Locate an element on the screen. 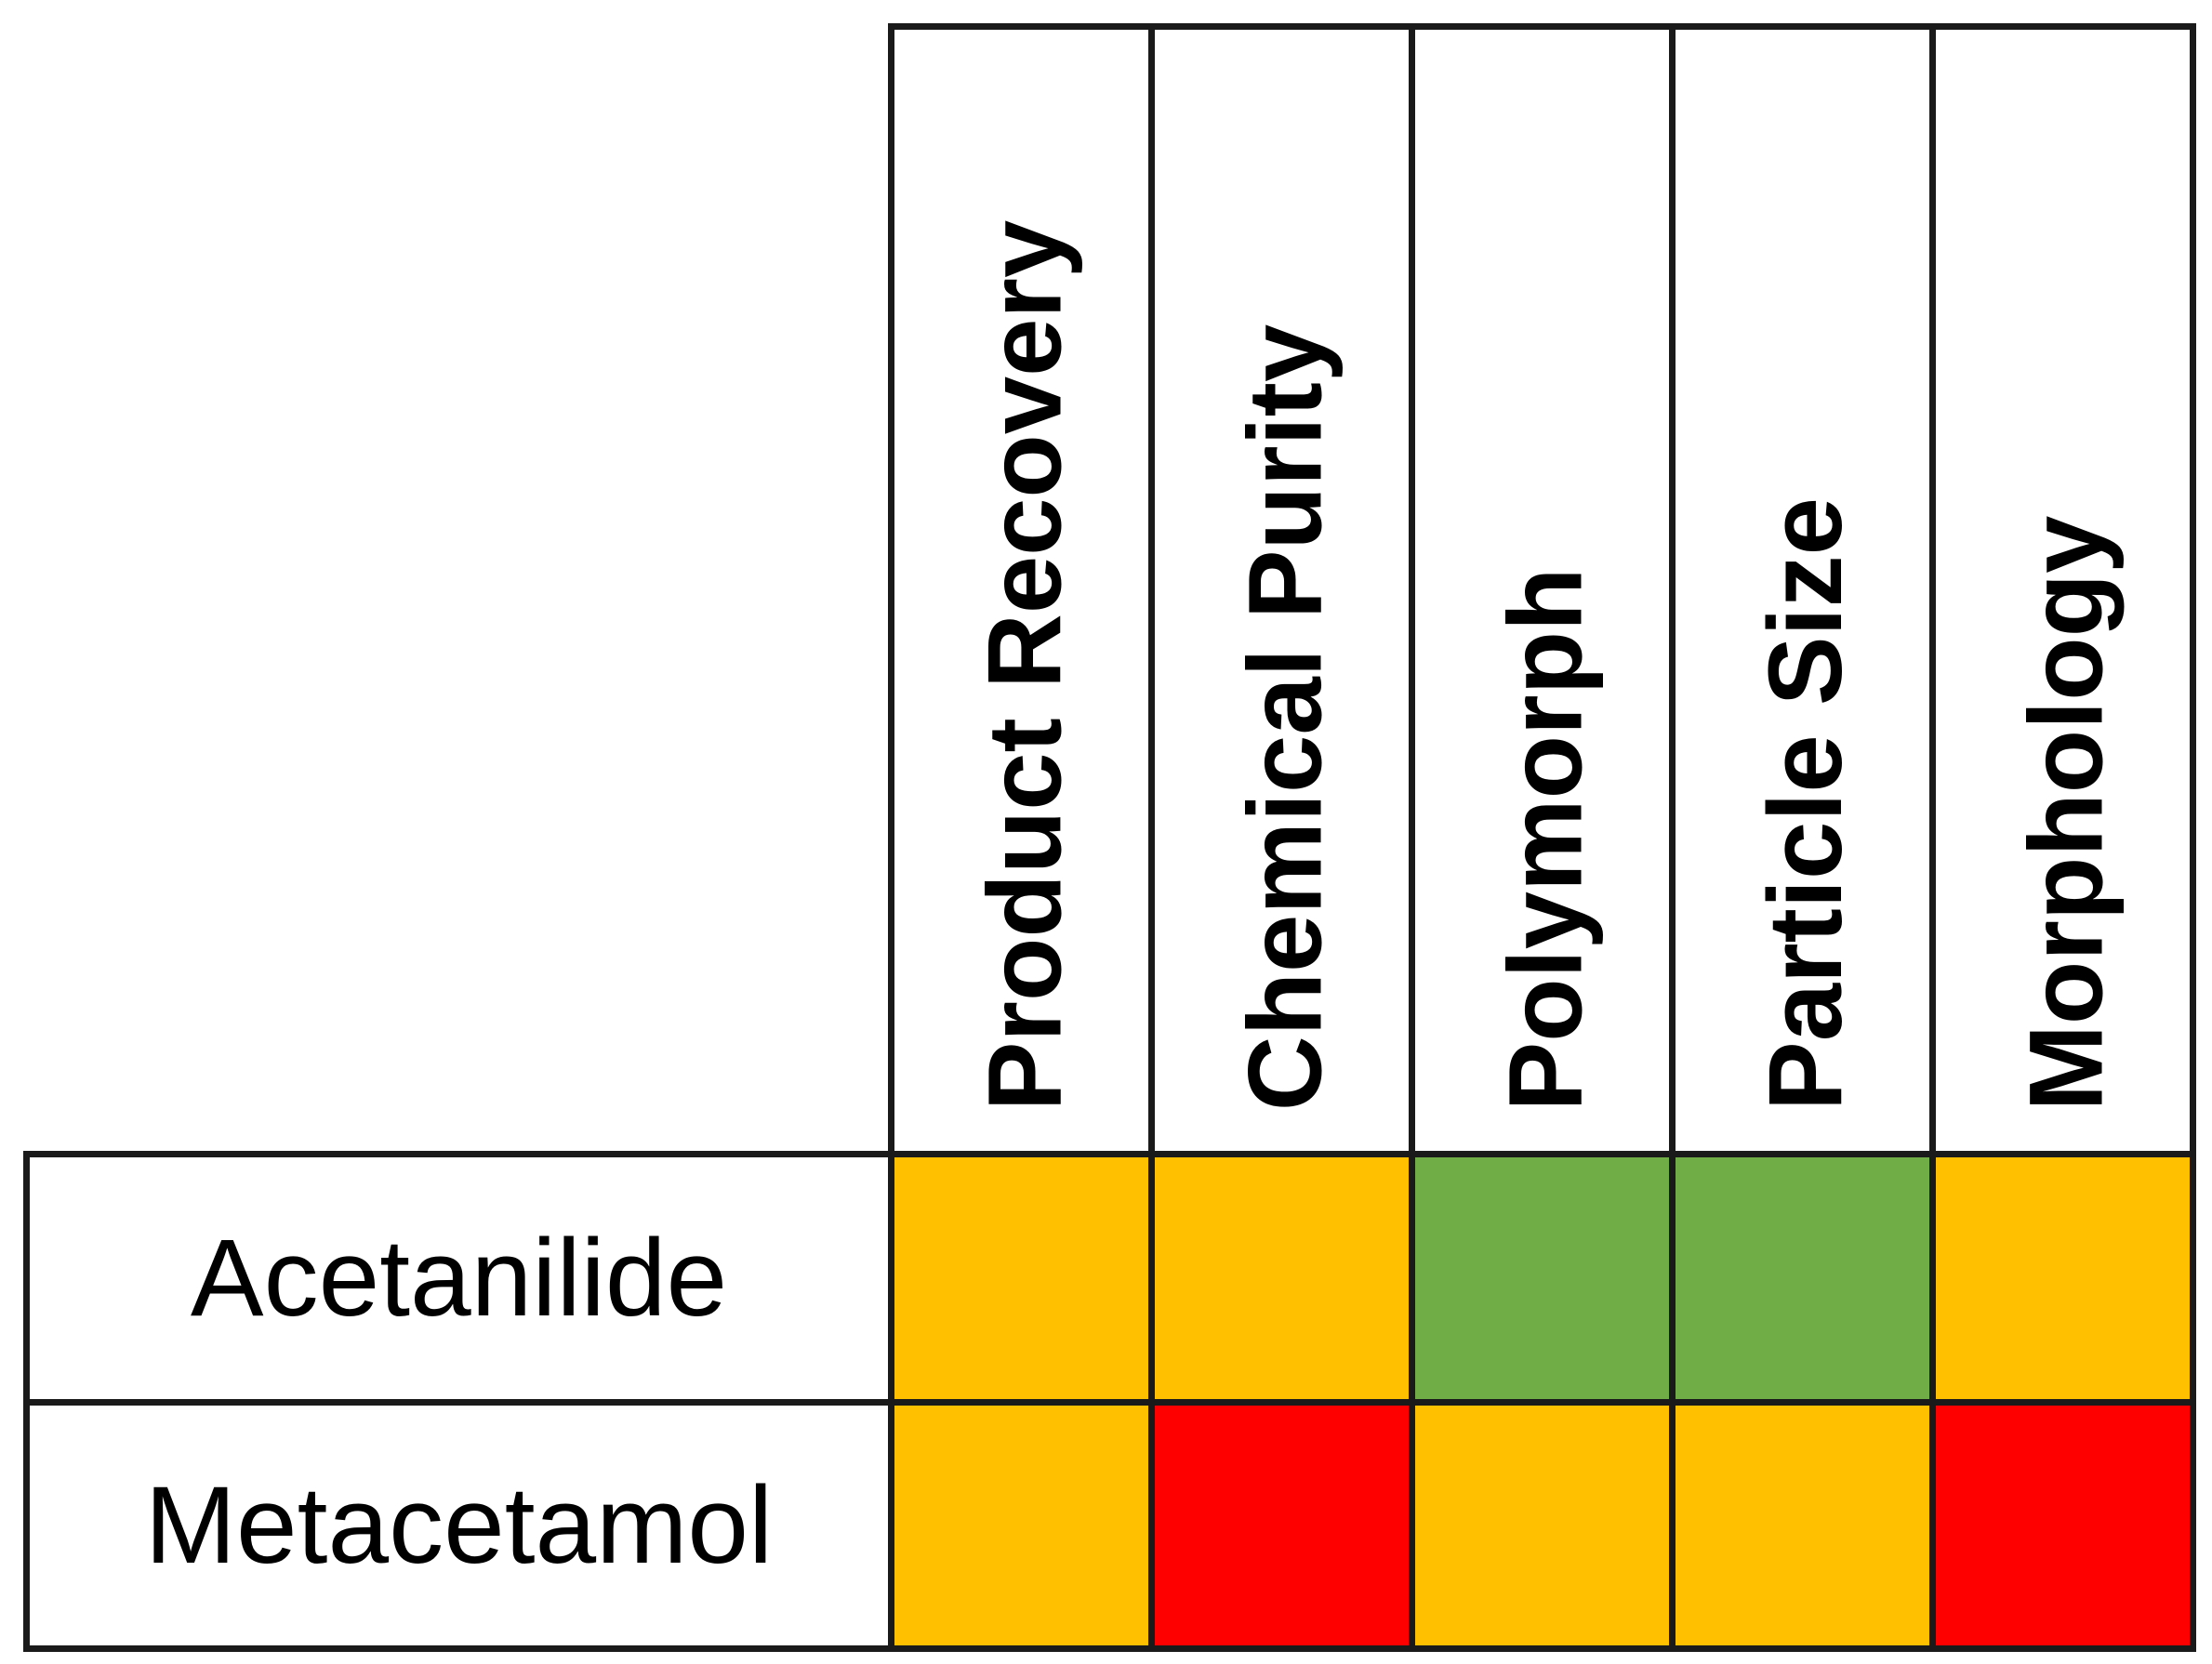 The image size is (2212, 1664). rating-cell-metacetamol-product-recovery is located at coordinates (1021, 1525).